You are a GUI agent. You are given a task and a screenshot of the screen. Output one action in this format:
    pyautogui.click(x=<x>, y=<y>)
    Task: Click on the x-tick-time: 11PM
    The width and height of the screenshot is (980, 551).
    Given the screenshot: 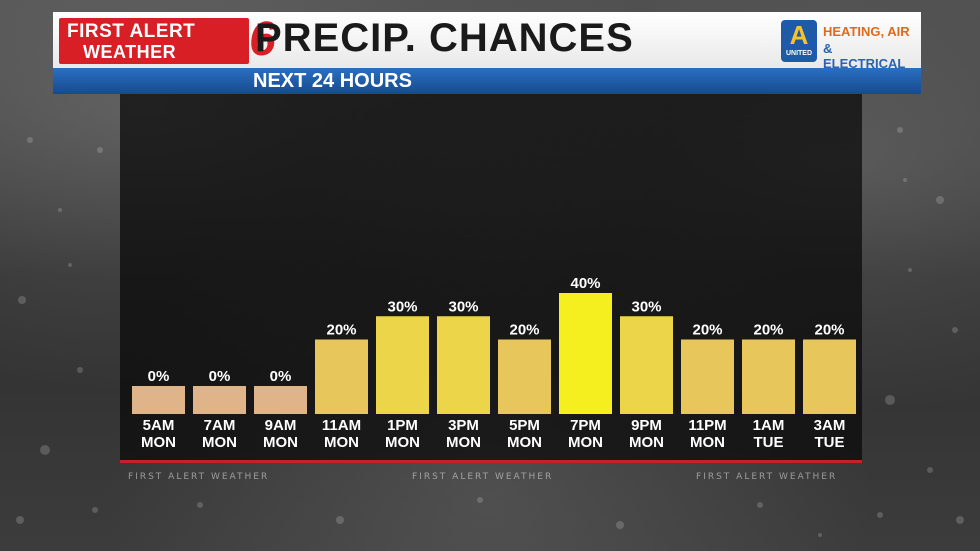 What is the action you would take?
    pyautogui.click(x=707, y=425)
    